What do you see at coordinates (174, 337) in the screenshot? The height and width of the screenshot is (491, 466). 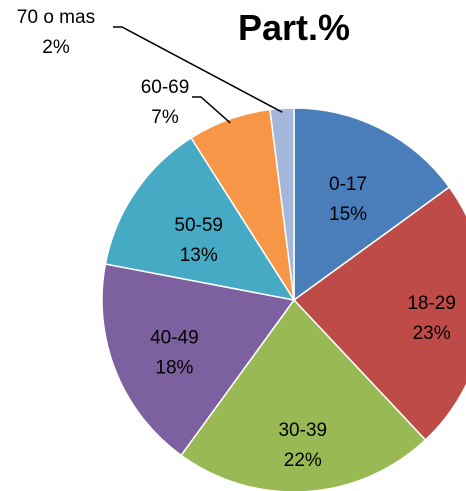 I see `slice-category-label: 40-49` at bounding box center [174, 337].